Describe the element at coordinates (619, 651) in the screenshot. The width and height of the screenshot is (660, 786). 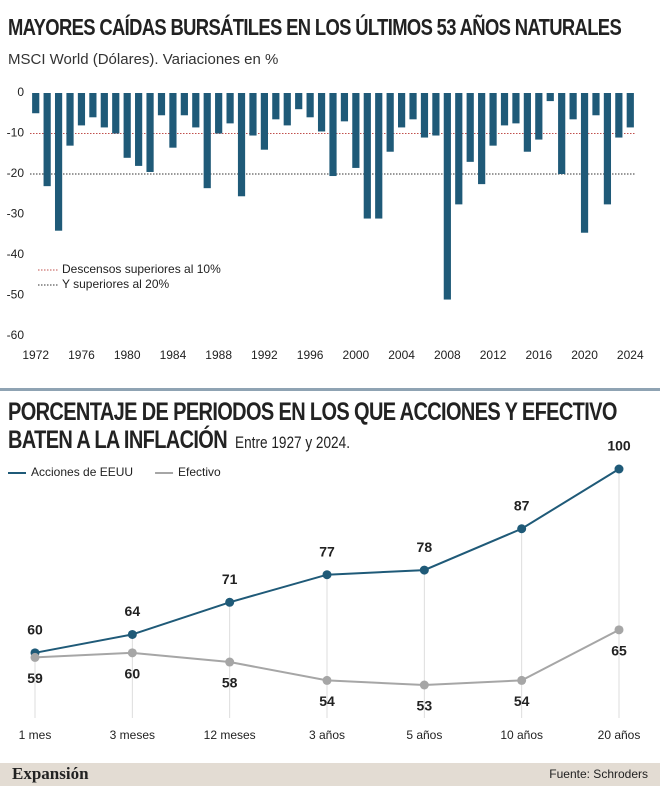
I see `data-label: 65` at that location.